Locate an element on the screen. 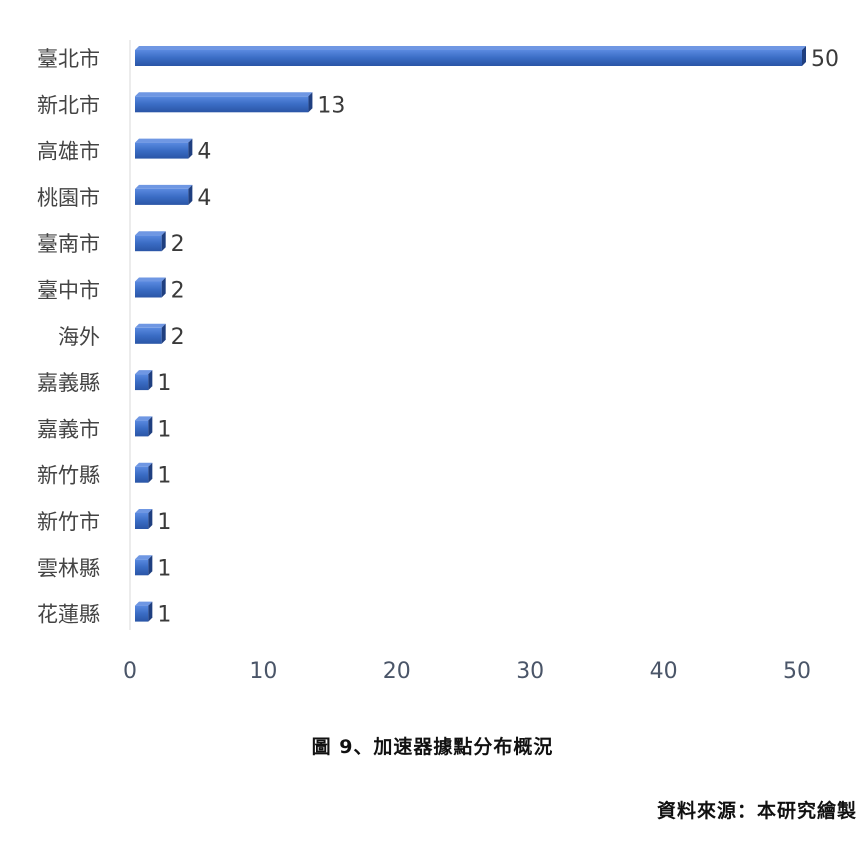  bar-value-label: 13 is located at coordinates (331, 105).